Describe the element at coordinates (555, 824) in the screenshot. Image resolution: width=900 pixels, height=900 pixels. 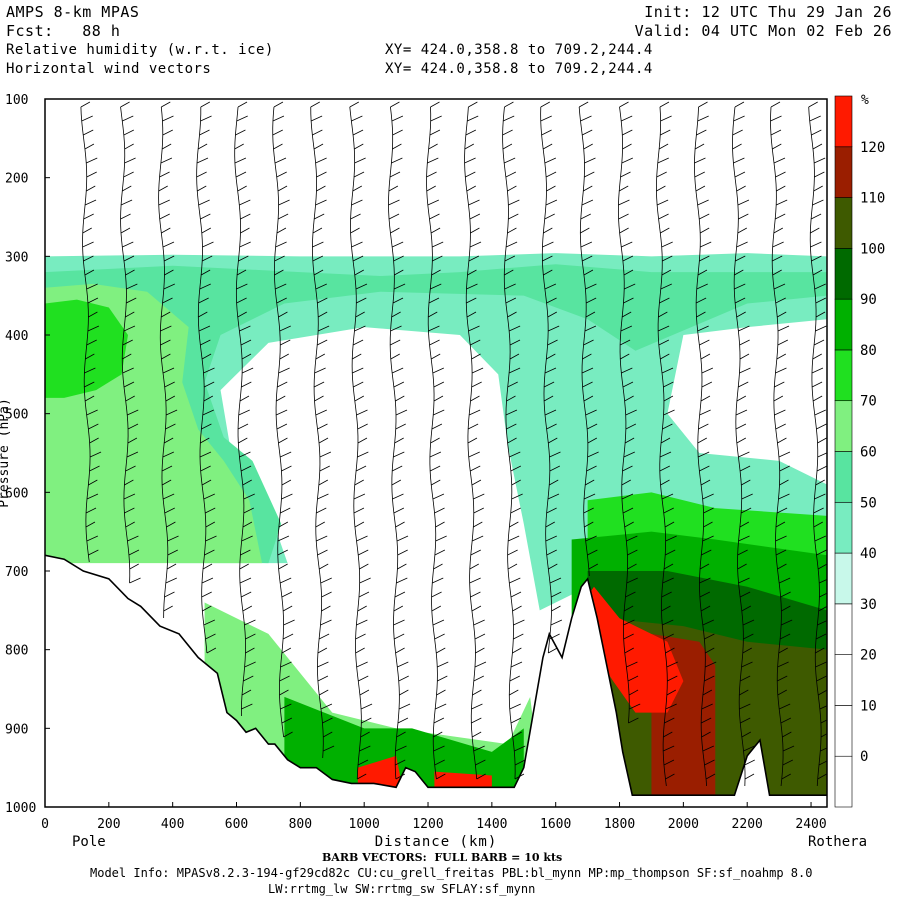
I see `x-tick-label-1600: 1600` at that location.